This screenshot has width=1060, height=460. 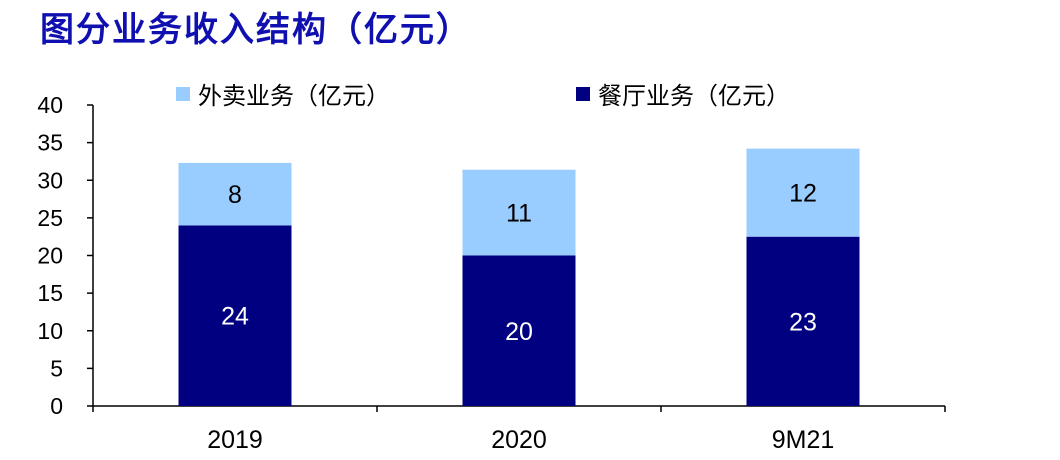 I want to click on chart-title: 图分业务收入结构（亿元）, so click(x=256, y=30).